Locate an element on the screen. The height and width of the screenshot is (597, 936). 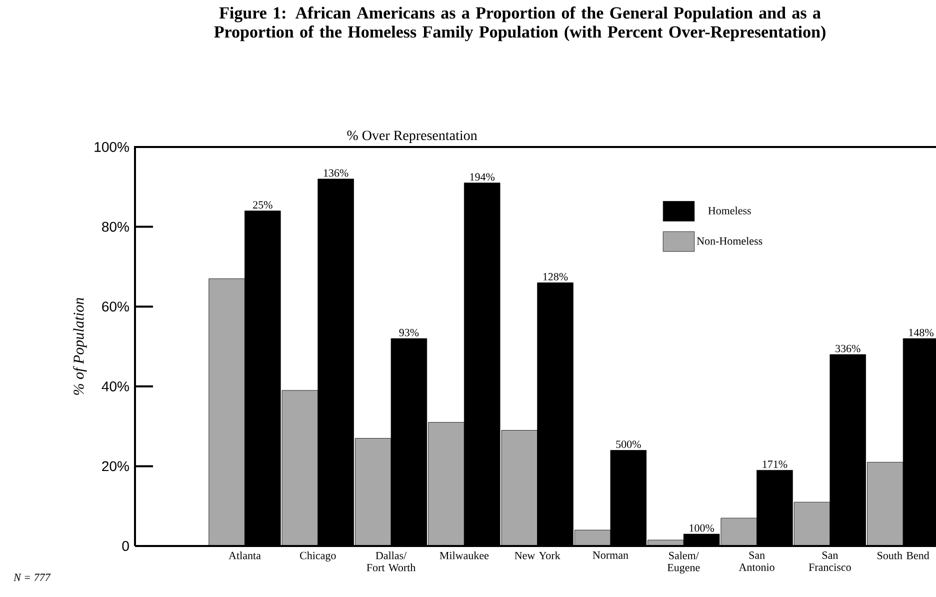
annotation: 194% is located at coordinates (482, 177).